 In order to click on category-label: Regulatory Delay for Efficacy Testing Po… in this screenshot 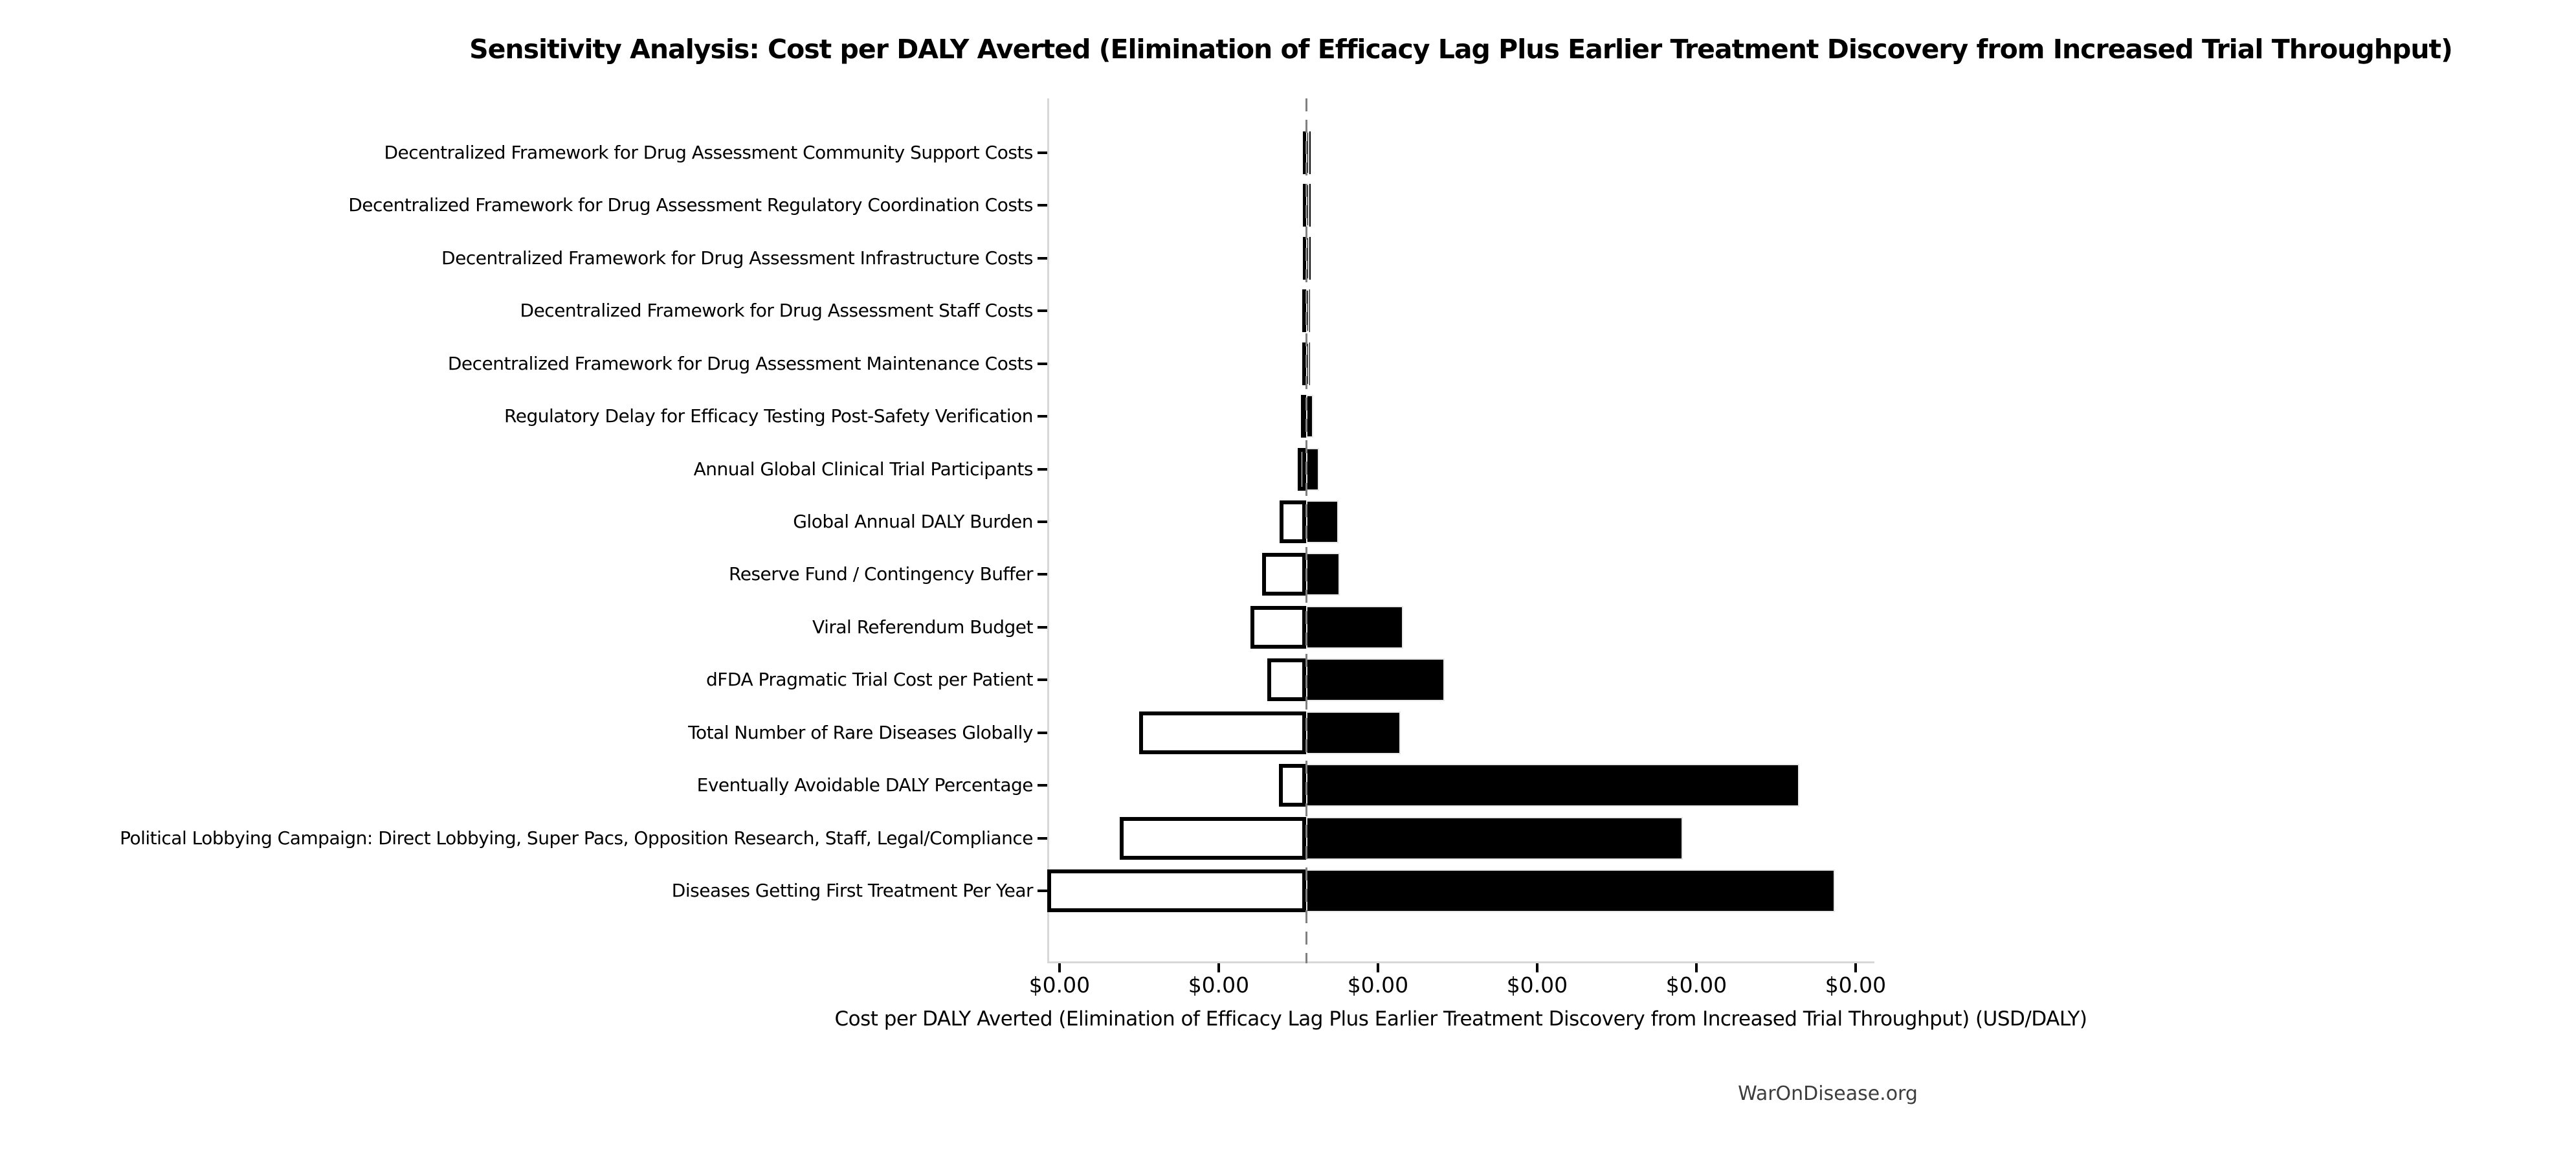, I will do `click(768, 416)`.